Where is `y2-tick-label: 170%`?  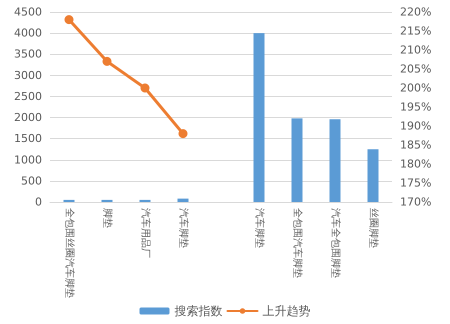 y2-tick-label: 170% is located at coordinates (416, 202).